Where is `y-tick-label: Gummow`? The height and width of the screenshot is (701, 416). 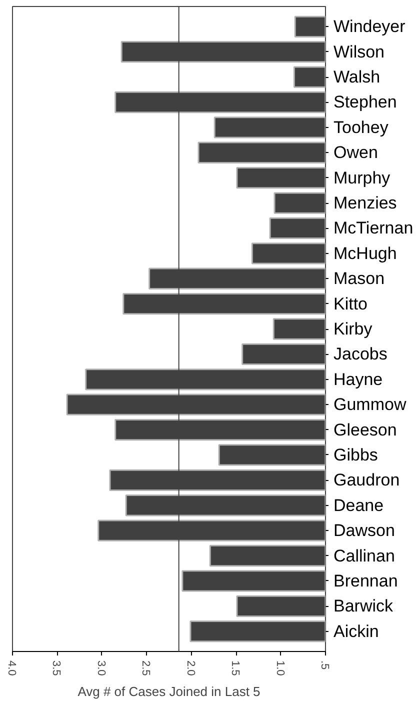 y-tick-label: Gummow is located at coordinates (370, 404).